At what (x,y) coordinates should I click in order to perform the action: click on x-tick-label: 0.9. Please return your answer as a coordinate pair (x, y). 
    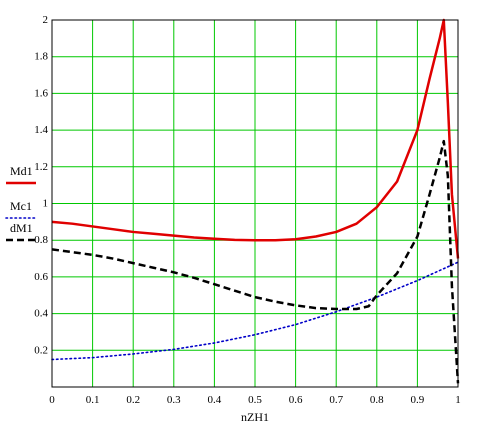
    Looking at the image, I should click on (418, 400).